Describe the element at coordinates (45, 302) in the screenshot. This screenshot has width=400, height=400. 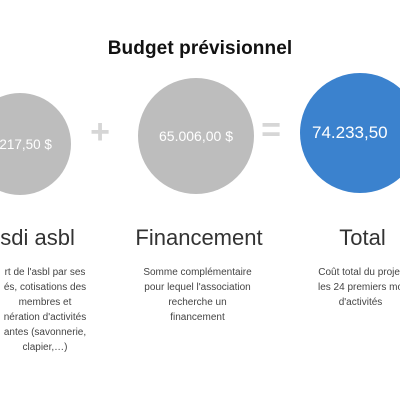
I see `description-line: membres et` at that location.